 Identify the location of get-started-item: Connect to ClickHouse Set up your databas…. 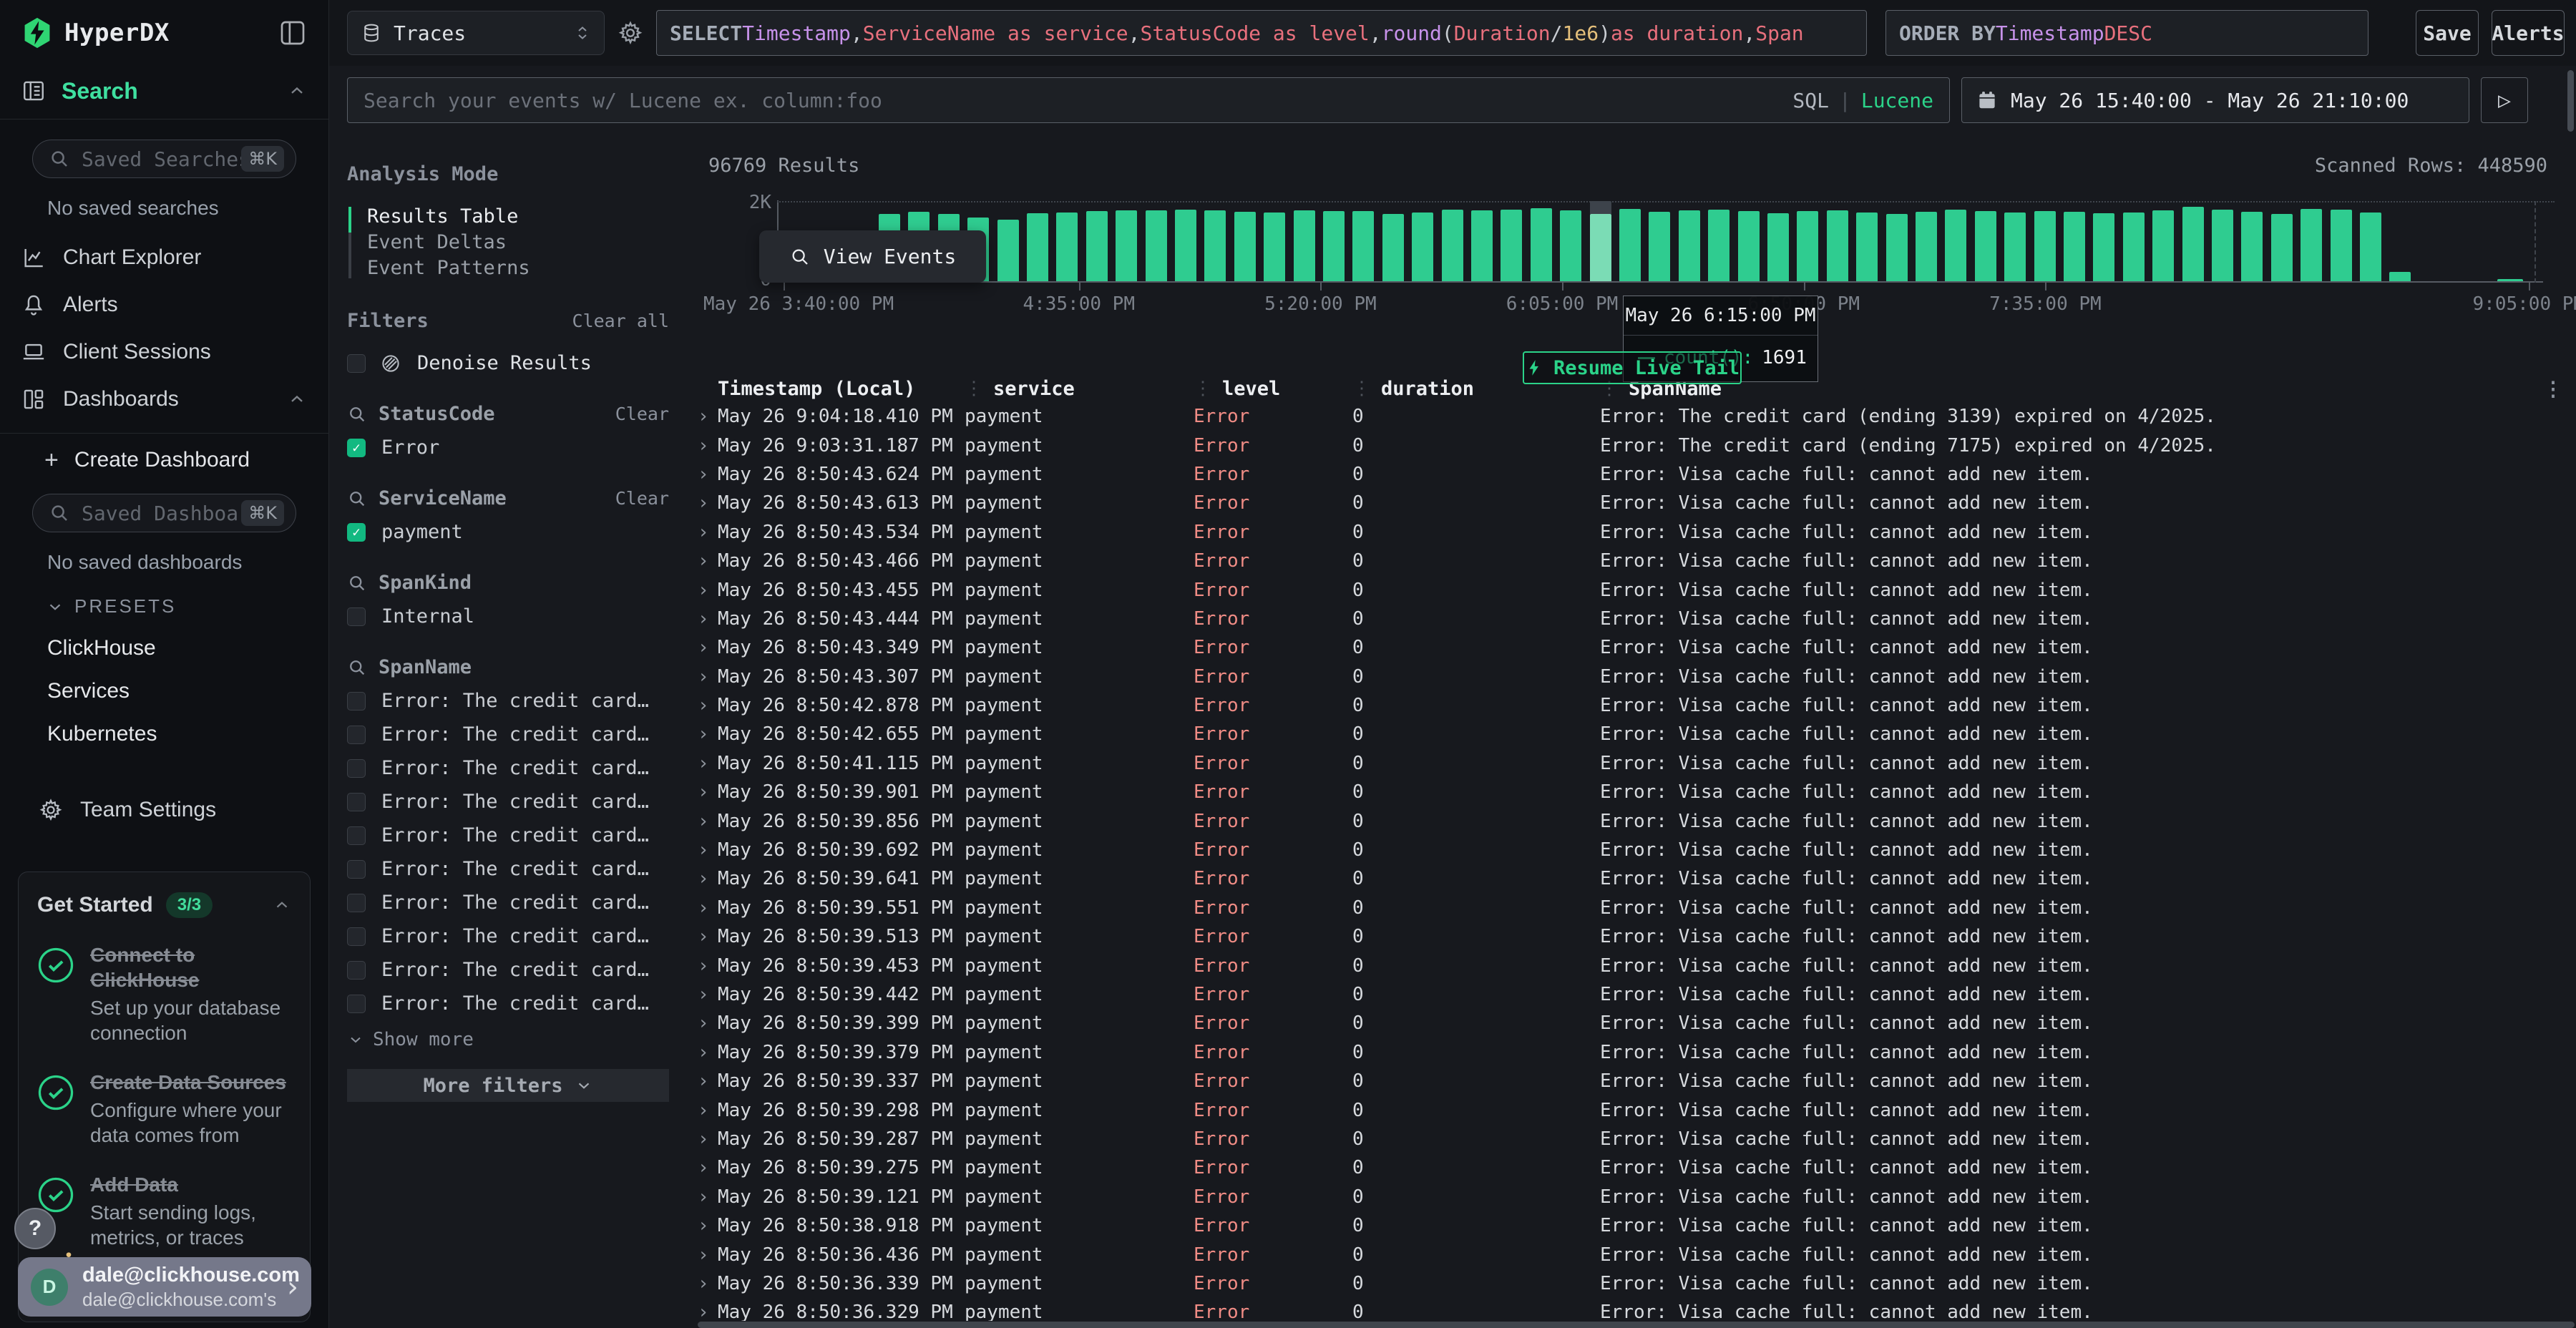
(164, 994).